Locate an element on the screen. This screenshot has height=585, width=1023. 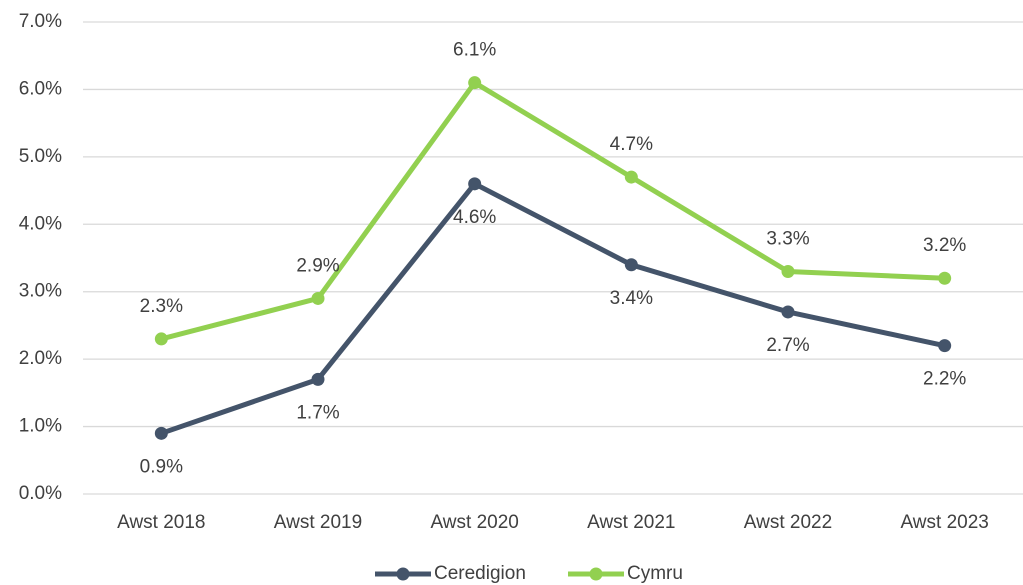
x-tick-label: Awst 2019 is located at coordinates (318, 522).